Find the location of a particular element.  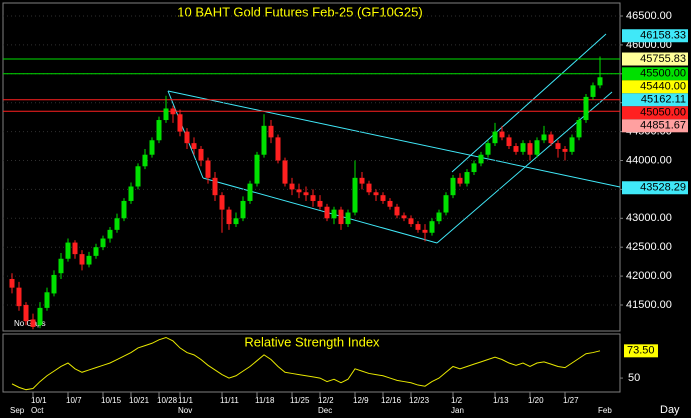

chart-title: 10 BAHT Gold Futures Feb-25 (GF10G25) is located at coordinates (299, 11).